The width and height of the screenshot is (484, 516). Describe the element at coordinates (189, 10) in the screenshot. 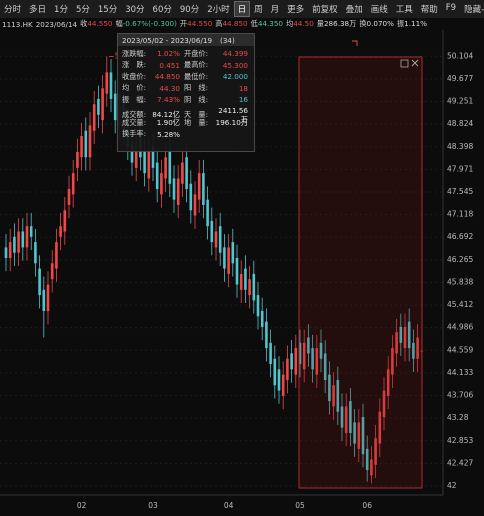

I see `toolbar-button: 90分` at that location.